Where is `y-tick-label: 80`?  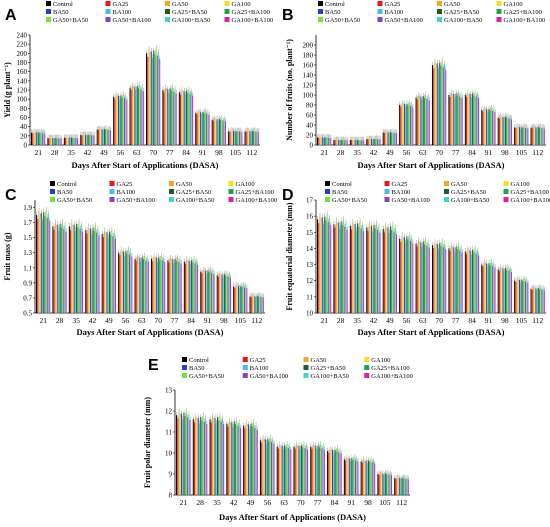
y-tick-label: 80 is located at coordinates (24, 109).